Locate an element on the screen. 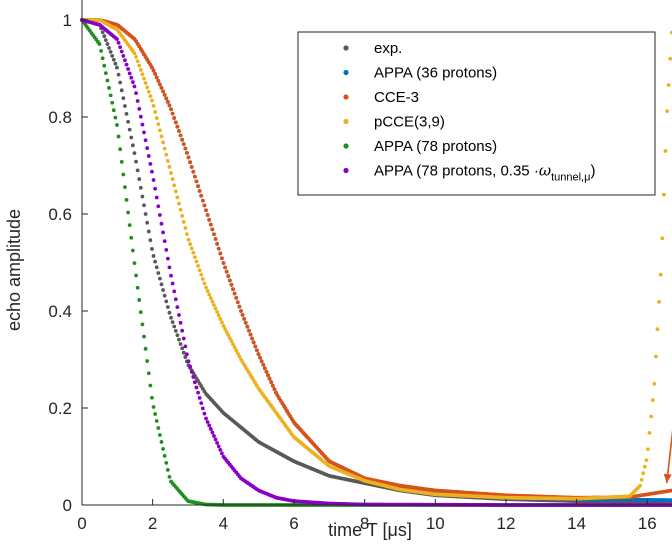 Image resolution: width=672 pixels, height=546 pixels. annotation-layer is located at coordinates (667, 456).